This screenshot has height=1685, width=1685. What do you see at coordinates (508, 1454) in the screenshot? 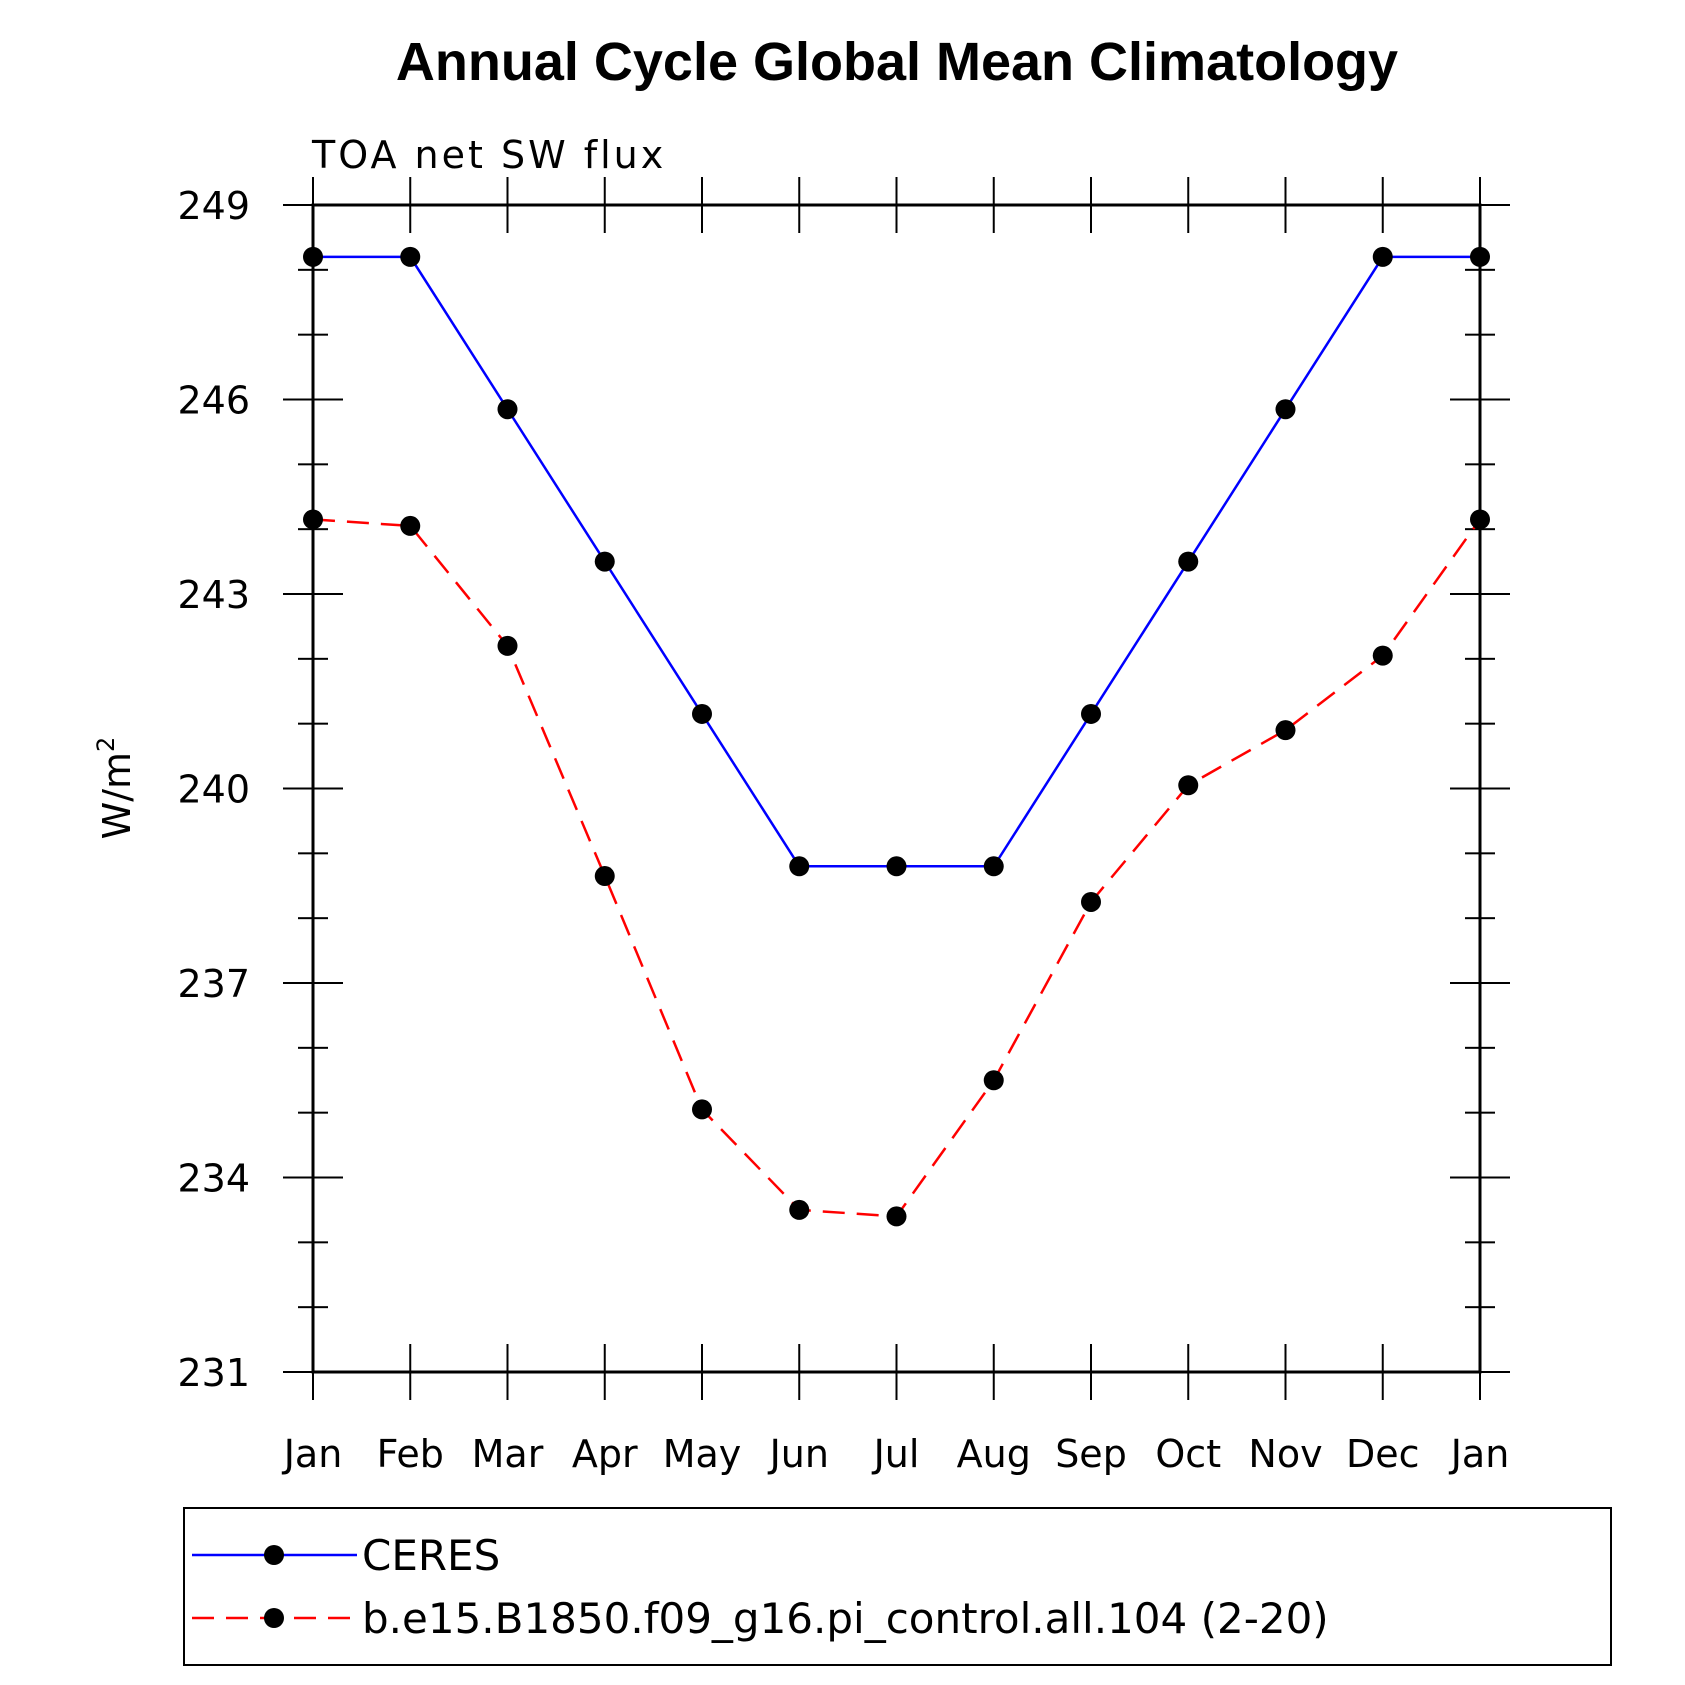
I see `x-tick-label: Mar` at bounding box center [508, 1454].